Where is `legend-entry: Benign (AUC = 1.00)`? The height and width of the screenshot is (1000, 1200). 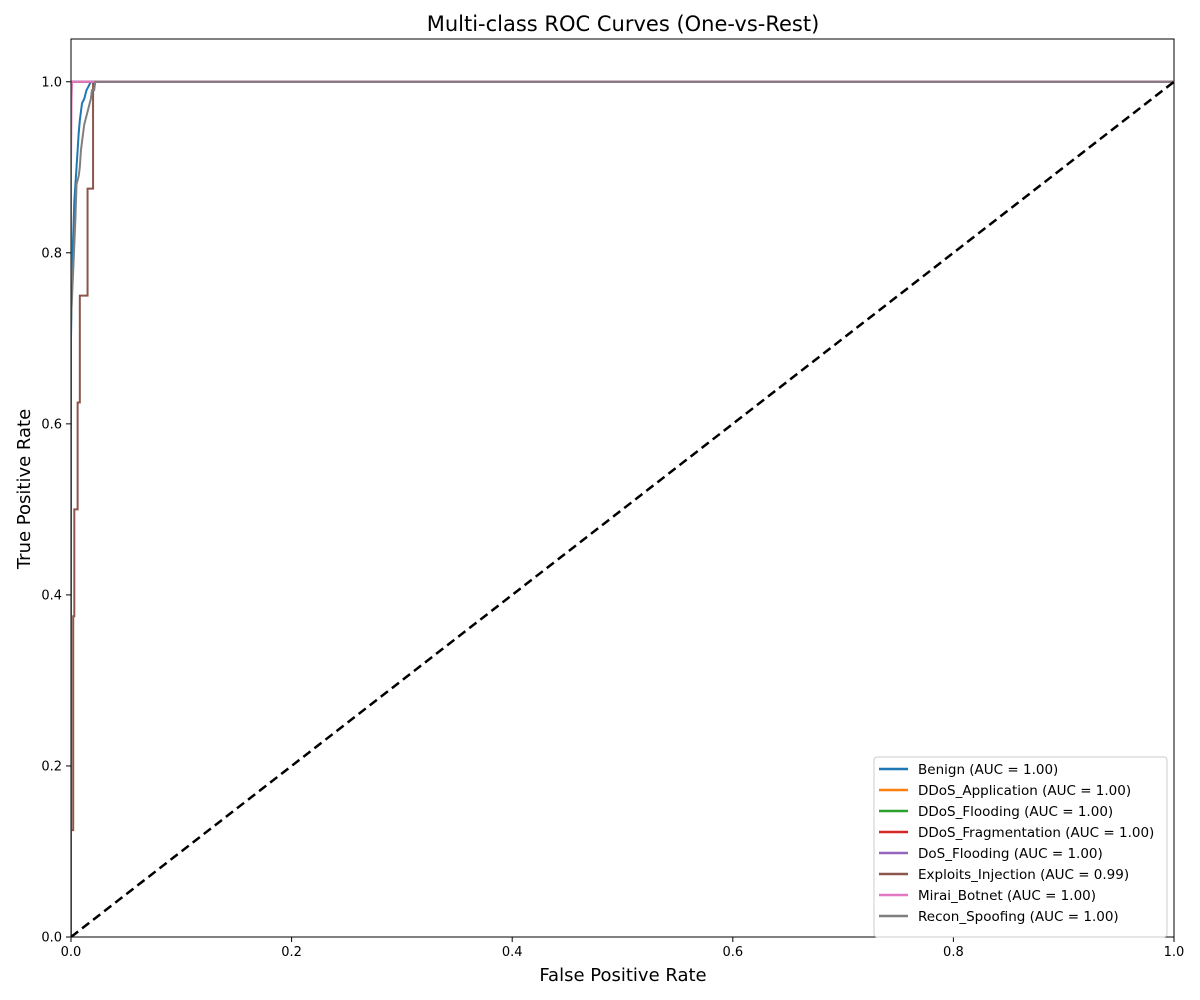 legend-entry: Benign (AUC = 1.00) is located at coordinates (988, 770).